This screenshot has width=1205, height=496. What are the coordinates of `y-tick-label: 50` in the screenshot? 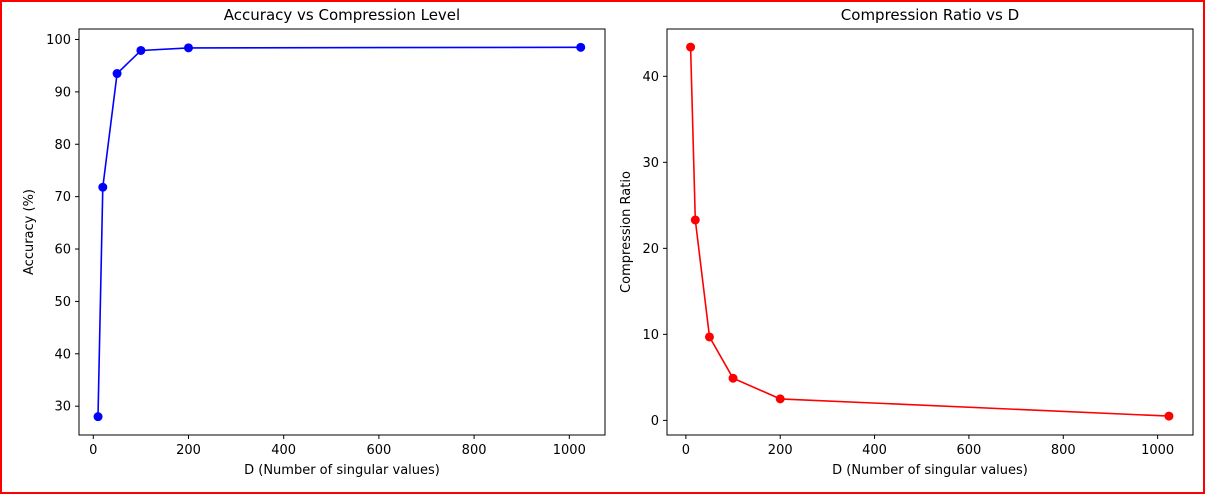 It's located at (62, 302).